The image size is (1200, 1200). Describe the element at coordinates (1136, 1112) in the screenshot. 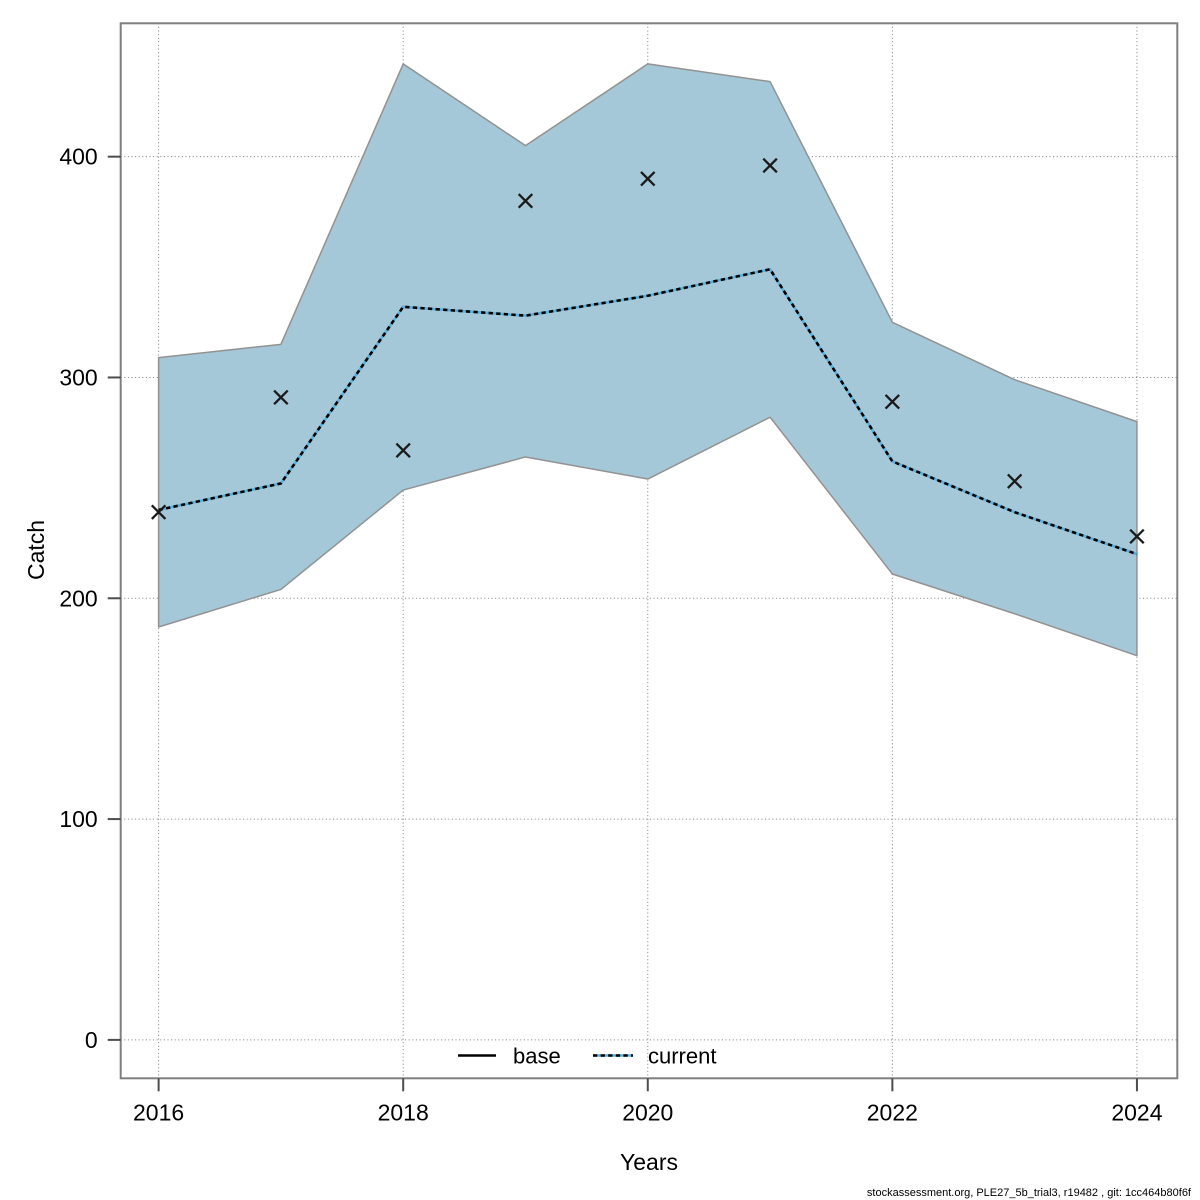

I see `tick-label-x-2024: 2024` at that location.